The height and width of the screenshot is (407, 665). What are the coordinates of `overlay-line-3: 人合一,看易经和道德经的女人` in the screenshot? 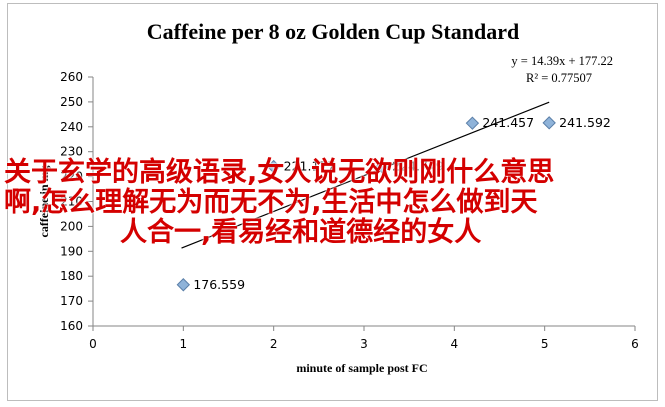 It's located at (301, 232).